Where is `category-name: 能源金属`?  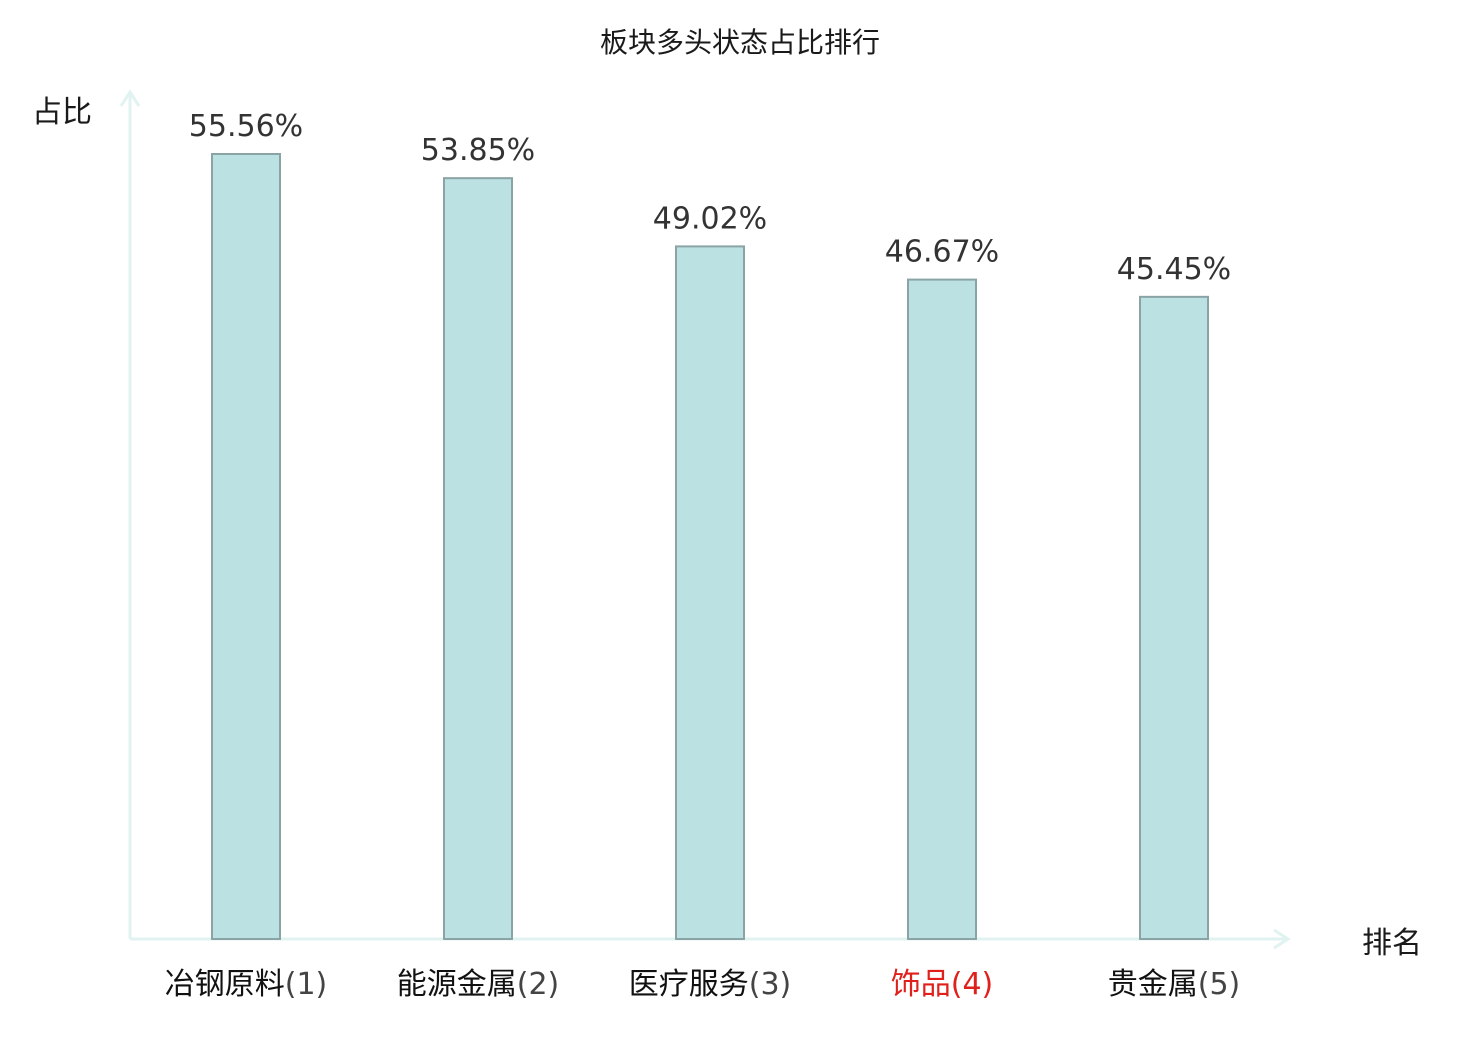 category-name: 能源金属 is located at coordinates (457, 984).